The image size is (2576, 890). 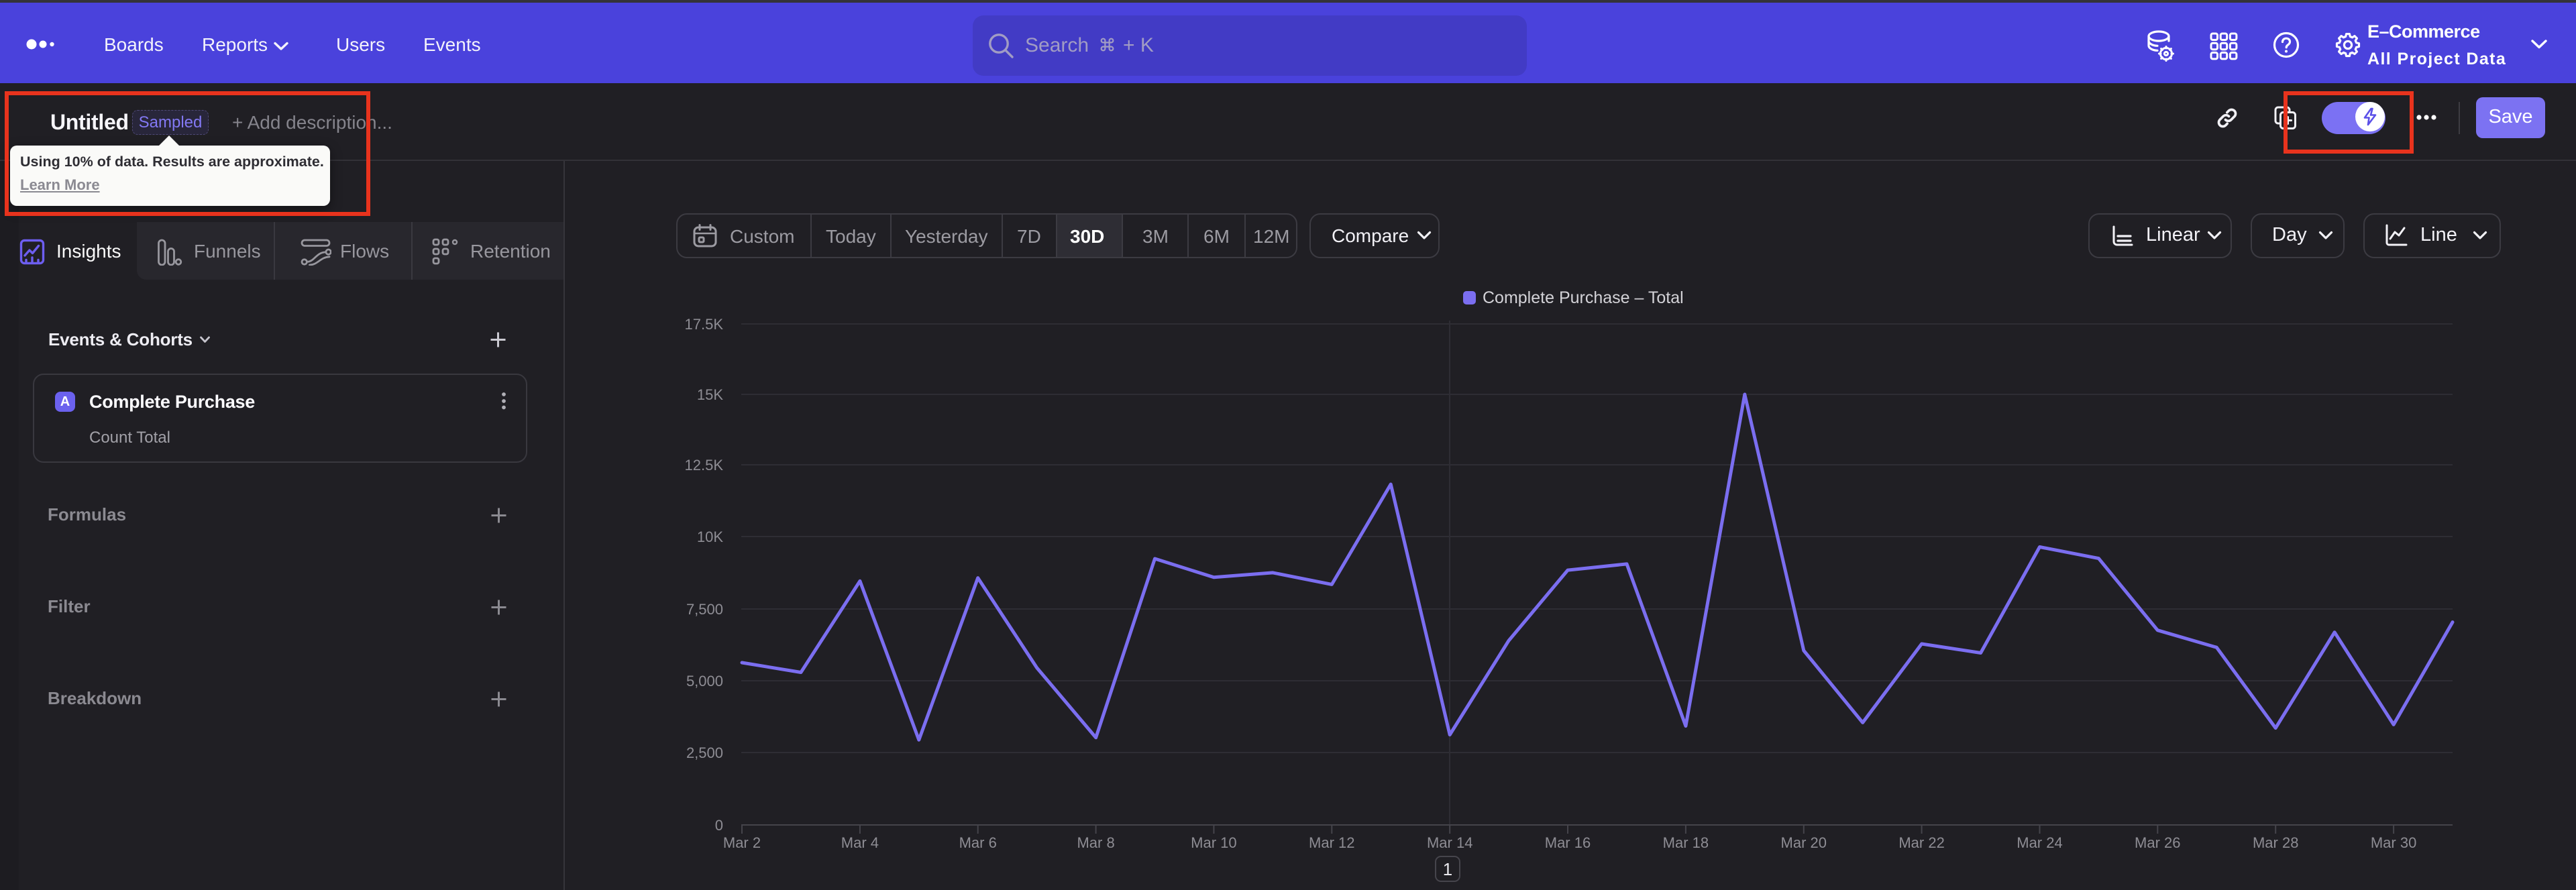 What do you see at coordinates (719, 825) in the screenshot?
I see `svg-text: 0` at bounding box center [719, 825].